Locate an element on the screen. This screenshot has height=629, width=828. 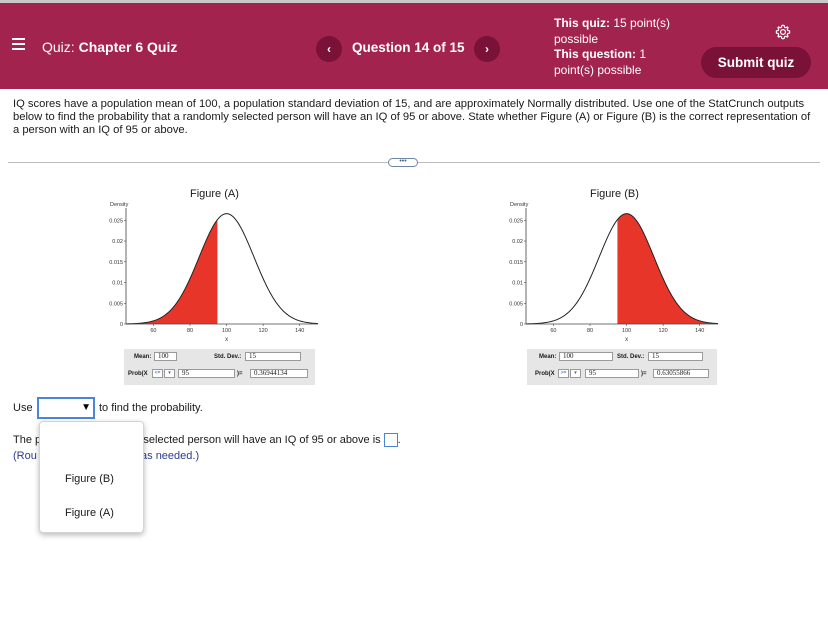
settings-gear-icon is located at coordinates (783, 32).